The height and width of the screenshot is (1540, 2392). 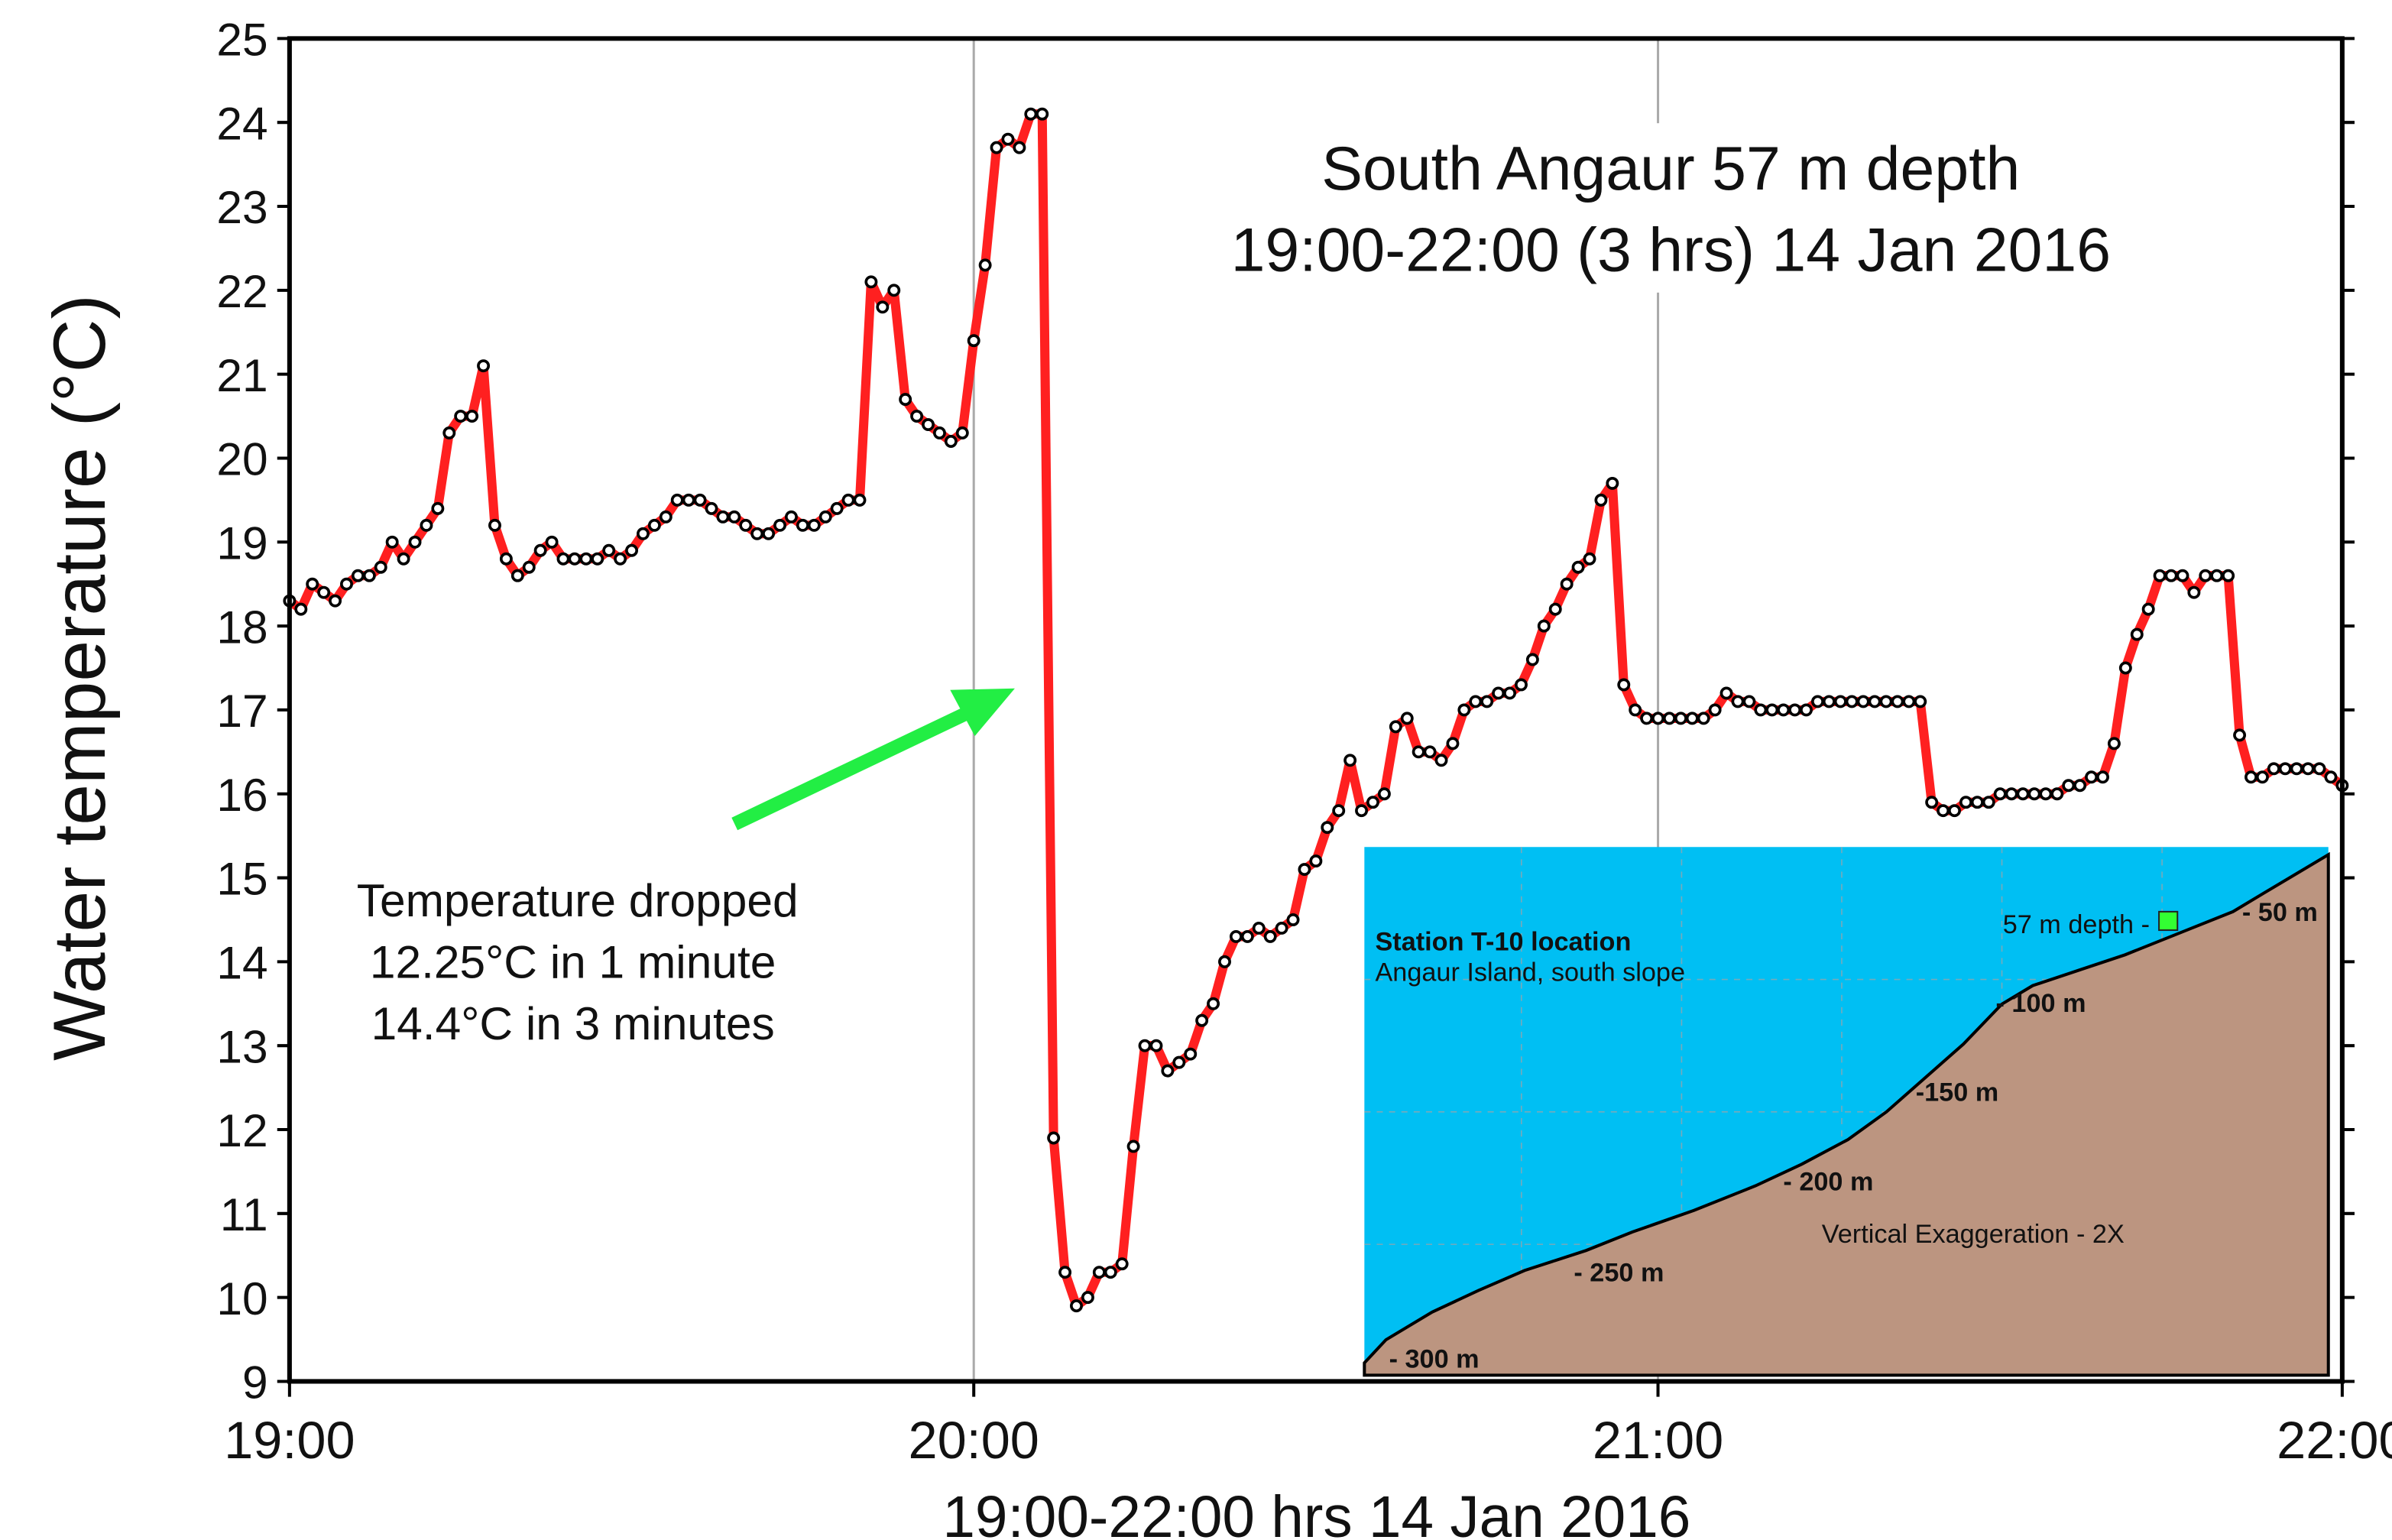 What do you see at coordinates (973, 1441) in the screenshot?
I see `x-tick-label: 20:00` at bounding box center [973, 1441].